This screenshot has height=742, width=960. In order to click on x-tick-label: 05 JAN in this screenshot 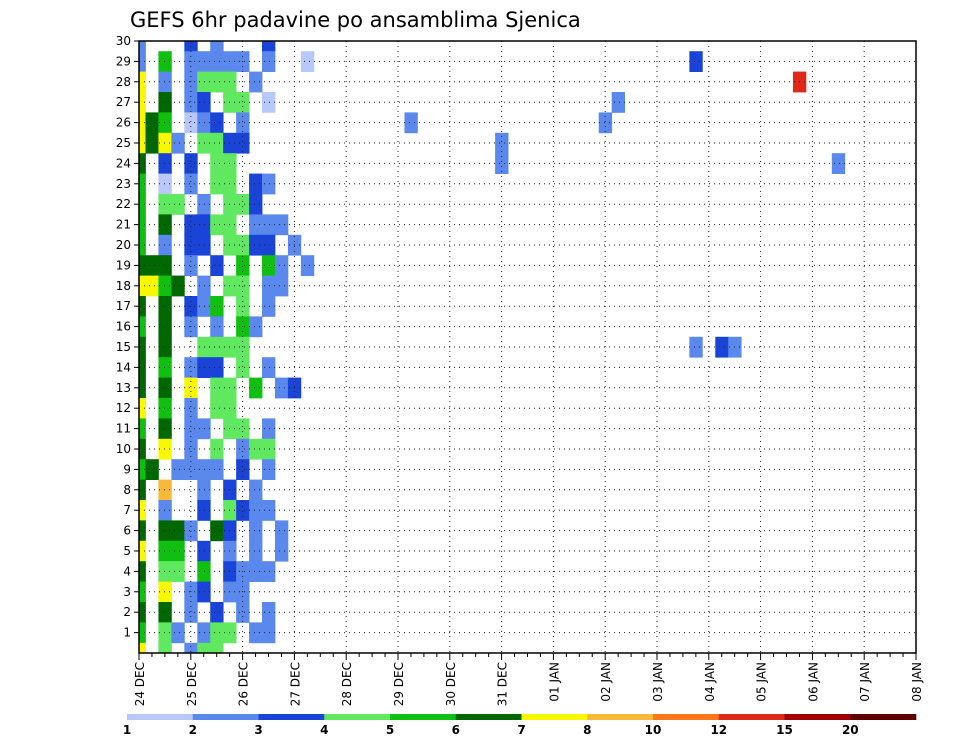, I will do `click(762, 682)`.